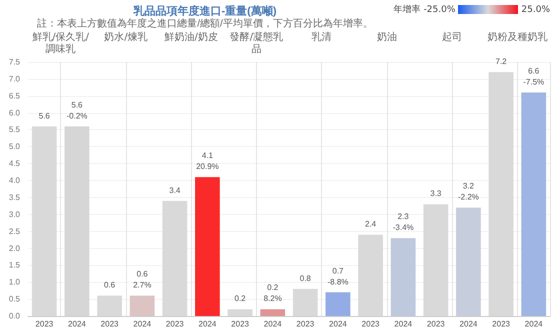  What do you see at coordinates (436, 193) in the screenshot?
I see `data-label: 3.3` at bounding box center [436, 193].